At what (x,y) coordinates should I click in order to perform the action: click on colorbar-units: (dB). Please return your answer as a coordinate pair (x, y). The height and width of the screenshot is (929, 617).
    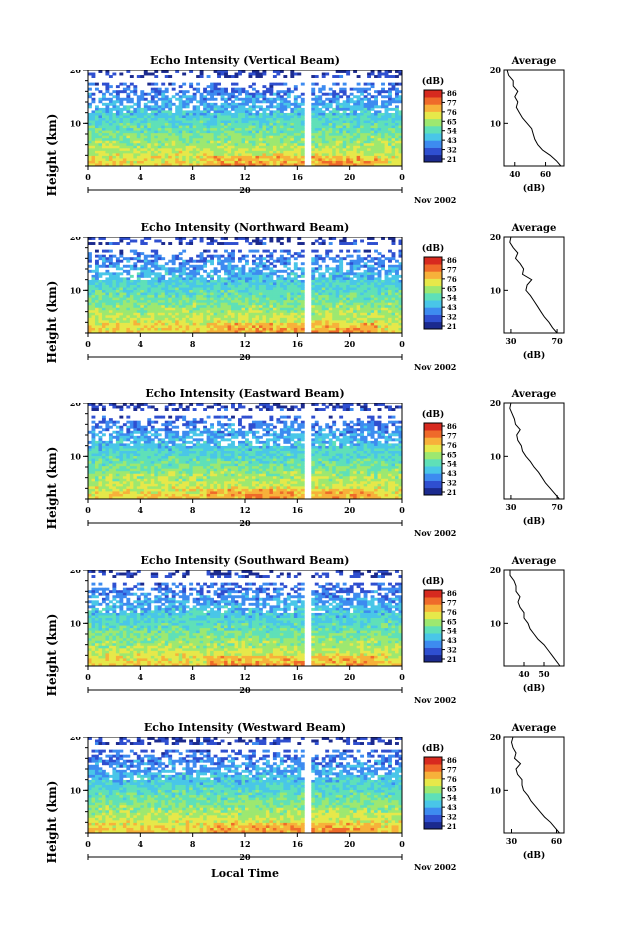
    Looking at the image, I should click on (433, 81).